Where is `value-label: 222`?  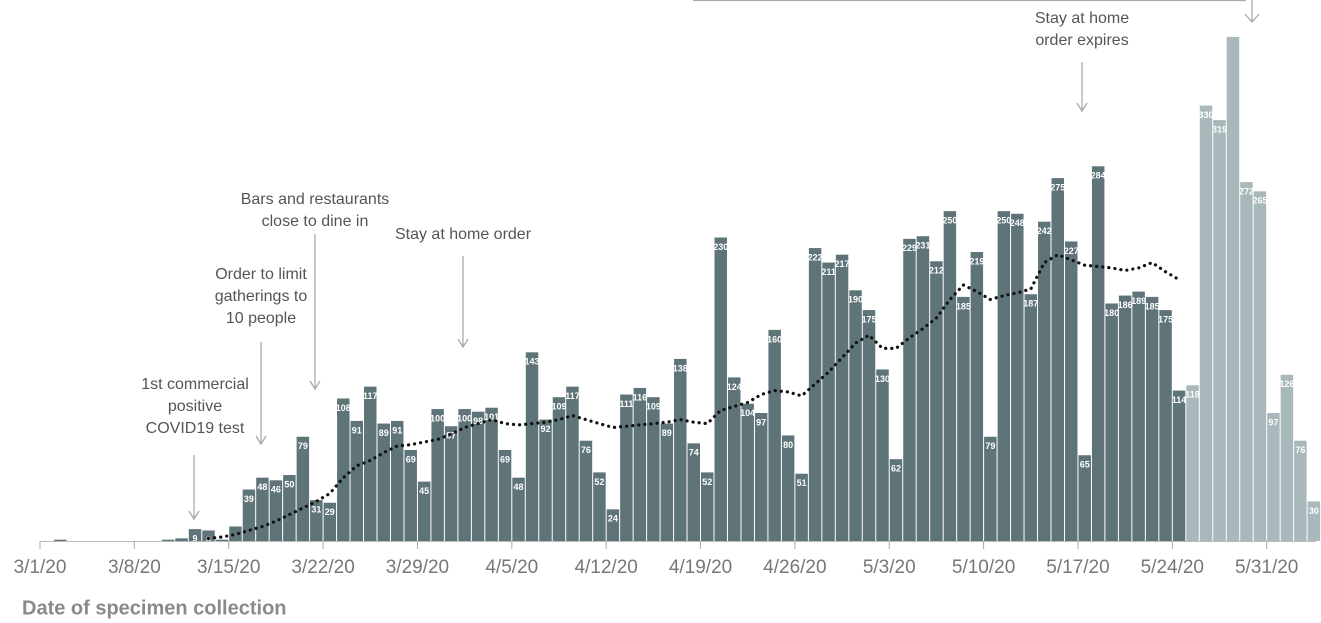 value-label: 222 is located at coordinates (815, 257).